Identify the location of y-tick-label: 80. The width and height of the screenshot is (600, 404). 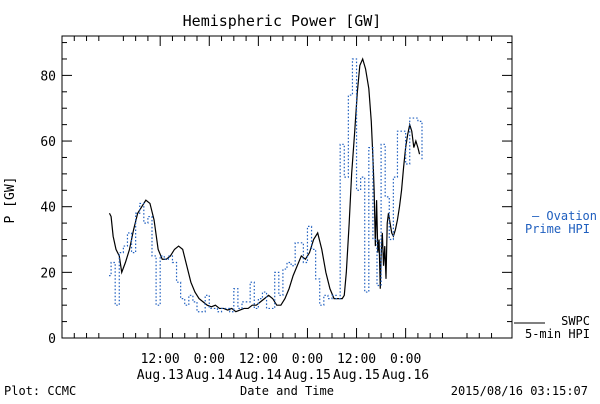
(48, 76).